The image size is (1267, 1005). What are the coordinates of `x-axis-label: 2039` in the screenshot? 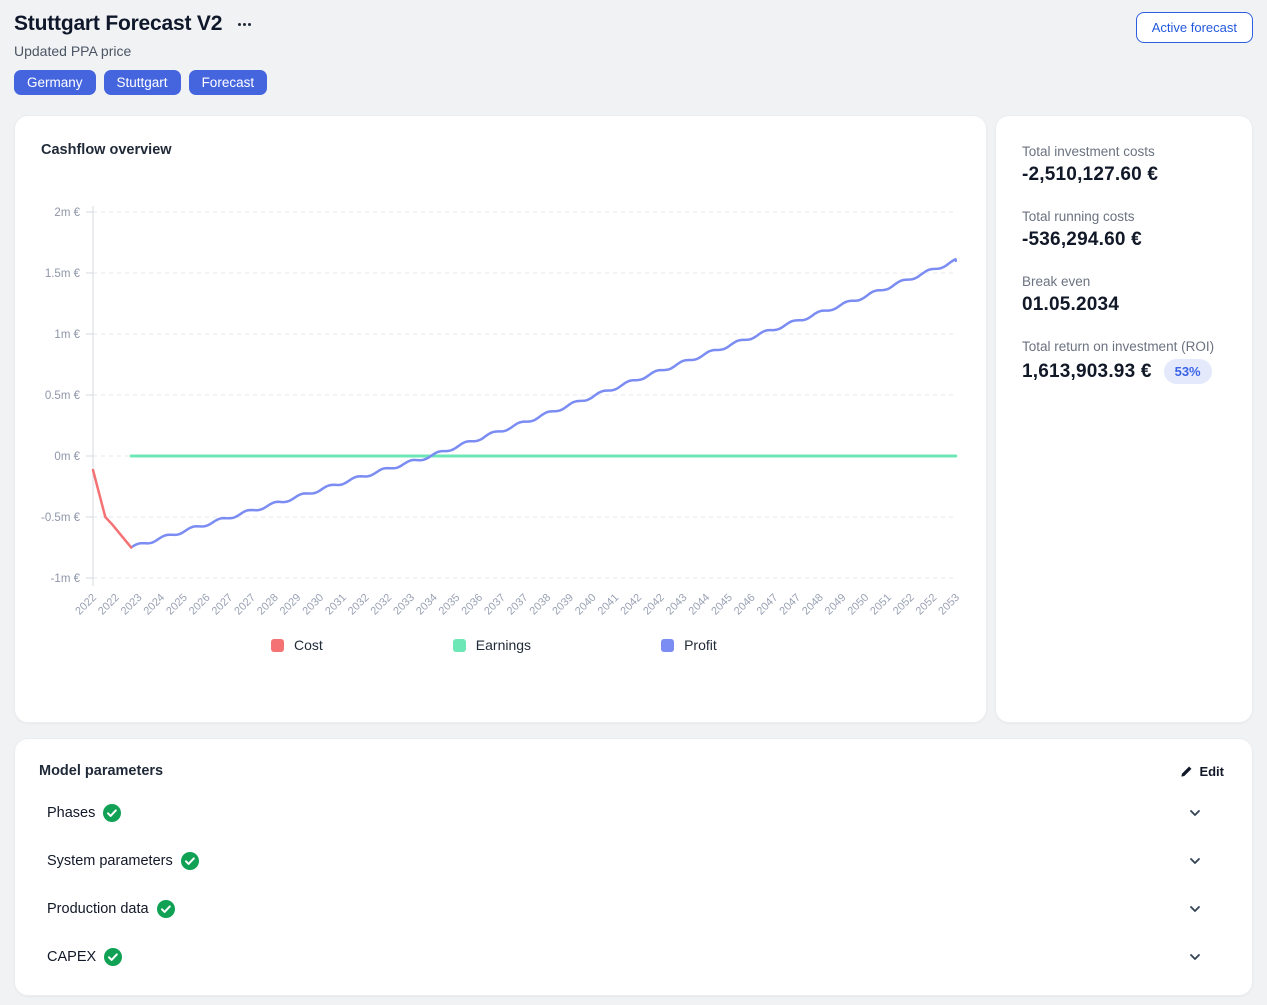 It's located at (563, 605).